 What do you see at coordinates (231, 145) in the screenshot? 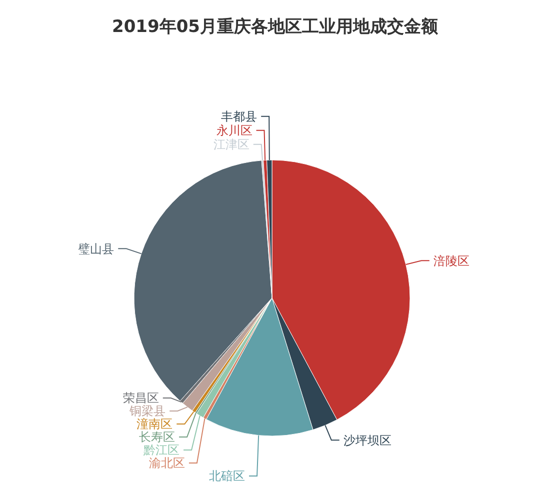
I see `slice-label: 江津区` at bounding box center [231, 145].